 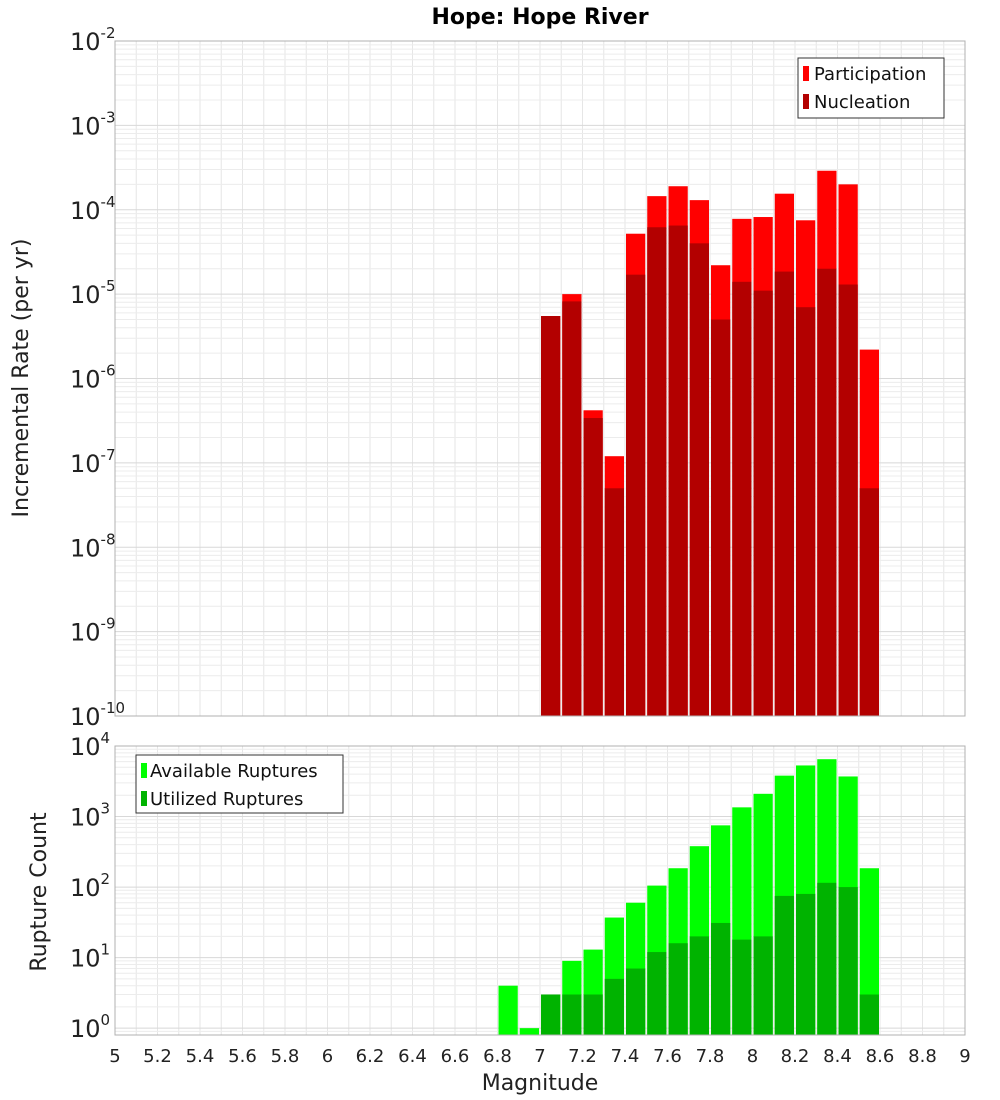 What do you see at coordinates (540, 1083) in the screenshot?
I see `x-axis-label: Magnitude` at bounding box center [540, 1083].